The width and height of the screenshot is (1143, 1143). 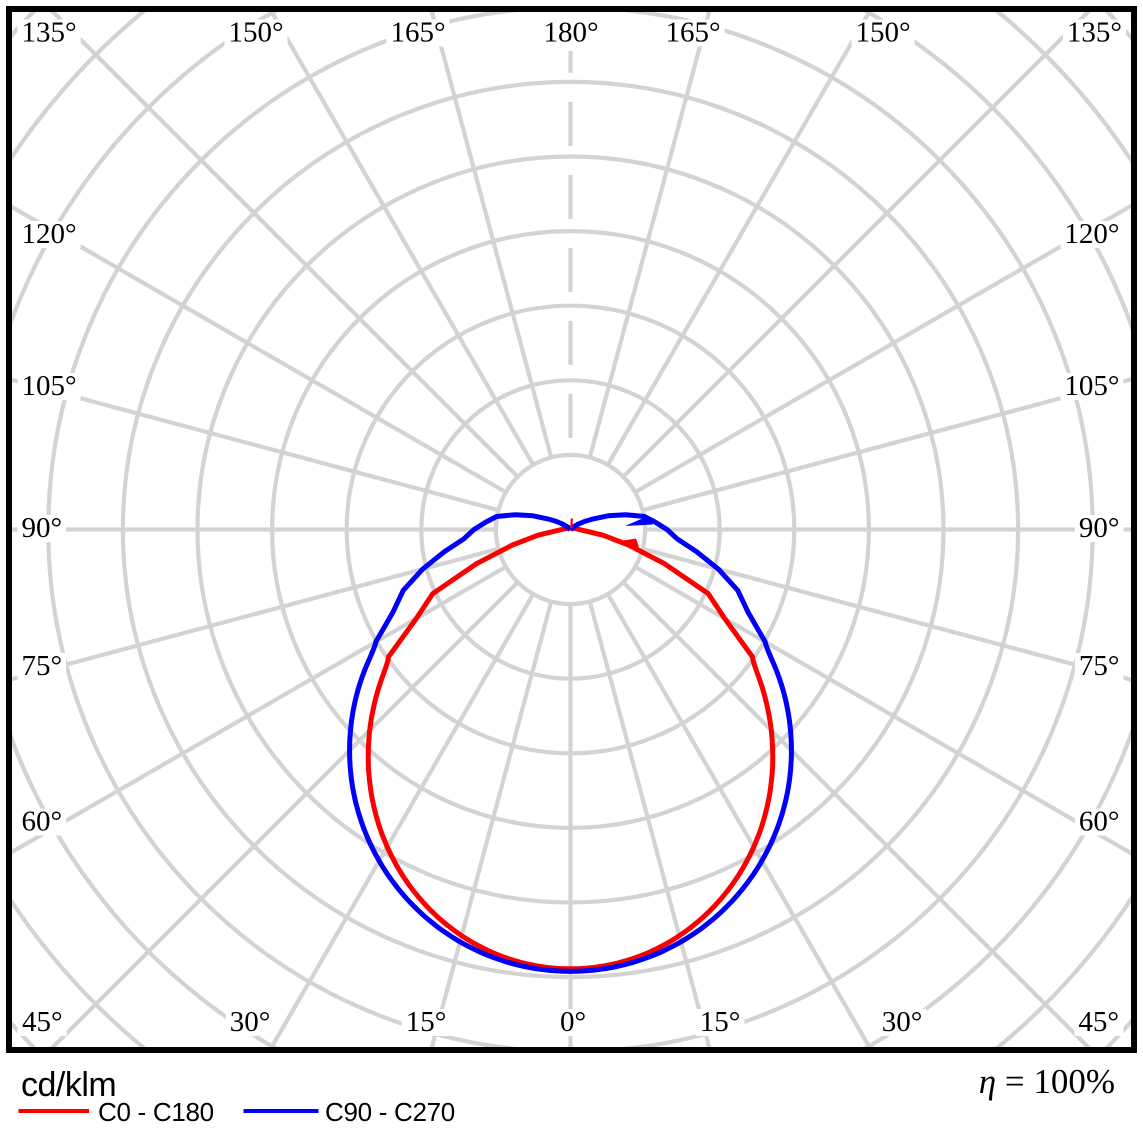 What do you see at coordinates (68, 1085) in the screenshot?
I see `svg-text: cd/klm` at bounding box center [68, 1085].